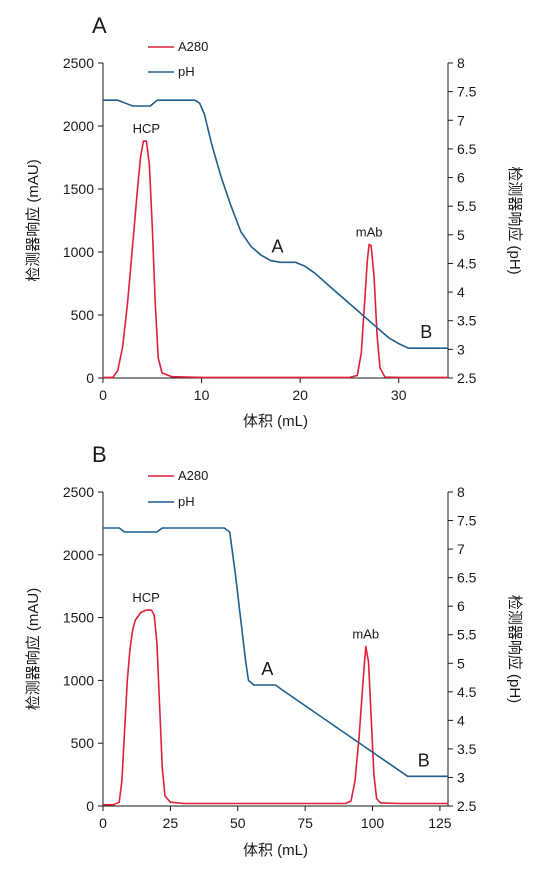  What do you see at coordinates (440, 823) in the screenshot?
I see `x-tick-label: 125` at bounding box center [440, 823].